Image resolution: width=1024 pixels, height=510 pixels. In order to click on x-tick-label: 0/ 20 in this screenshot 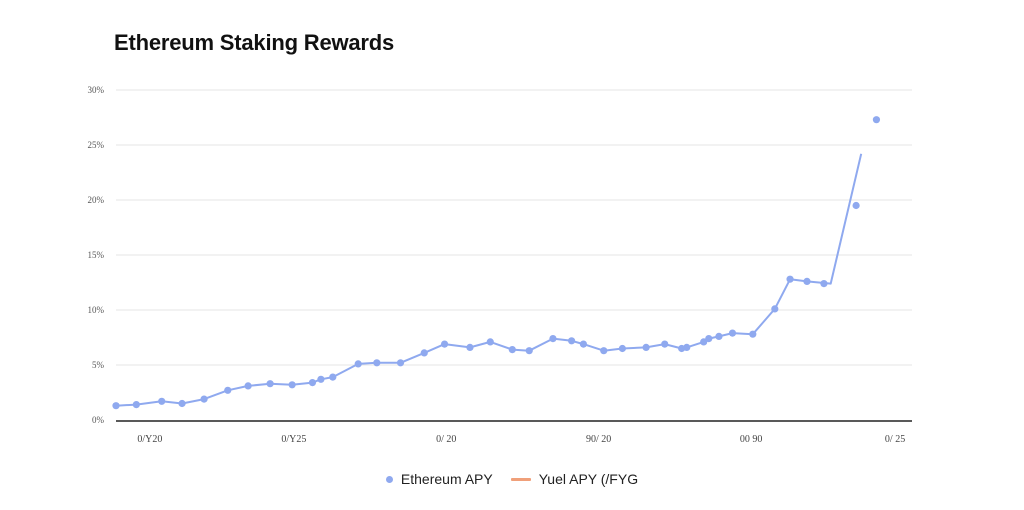, I will do `click(446, 439)`.